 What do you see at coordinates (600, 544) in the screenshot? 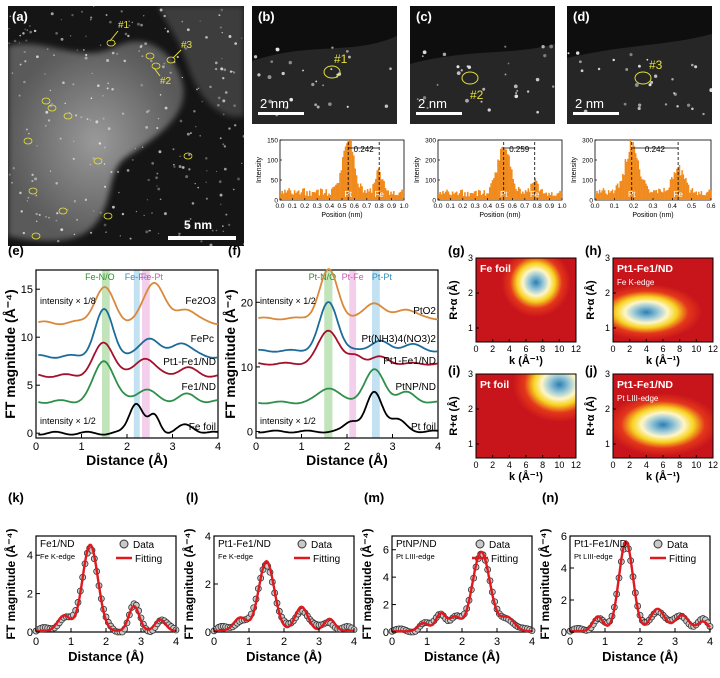
I see `sample-label: Pt1-Fe1/ND` at bounding box center [600, 544].